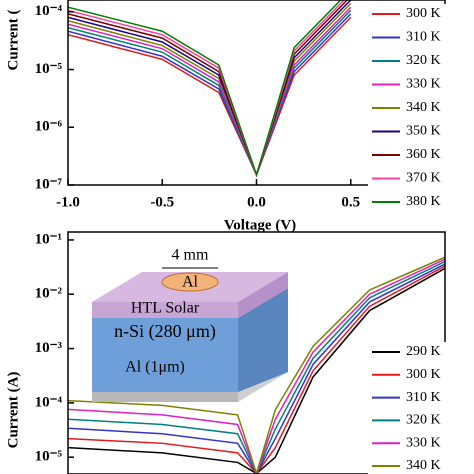  Describe the element at coordinates (423, 178) in the screenshot. I see `legend-label: 370 K` at that location.